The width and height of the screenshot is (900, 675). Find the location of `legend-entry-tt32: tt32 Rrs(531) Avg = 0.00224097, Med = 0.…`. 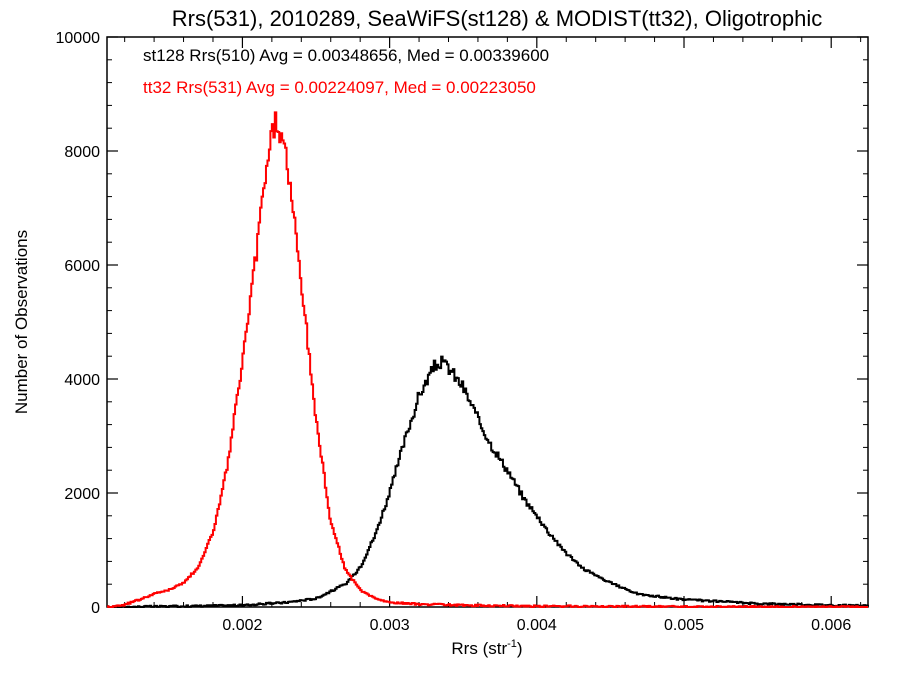

legend-entry-tt32: tt32 Rrs(531) Avg = 0.00224097, Med = 0.… is located at coordinates (339, 87).